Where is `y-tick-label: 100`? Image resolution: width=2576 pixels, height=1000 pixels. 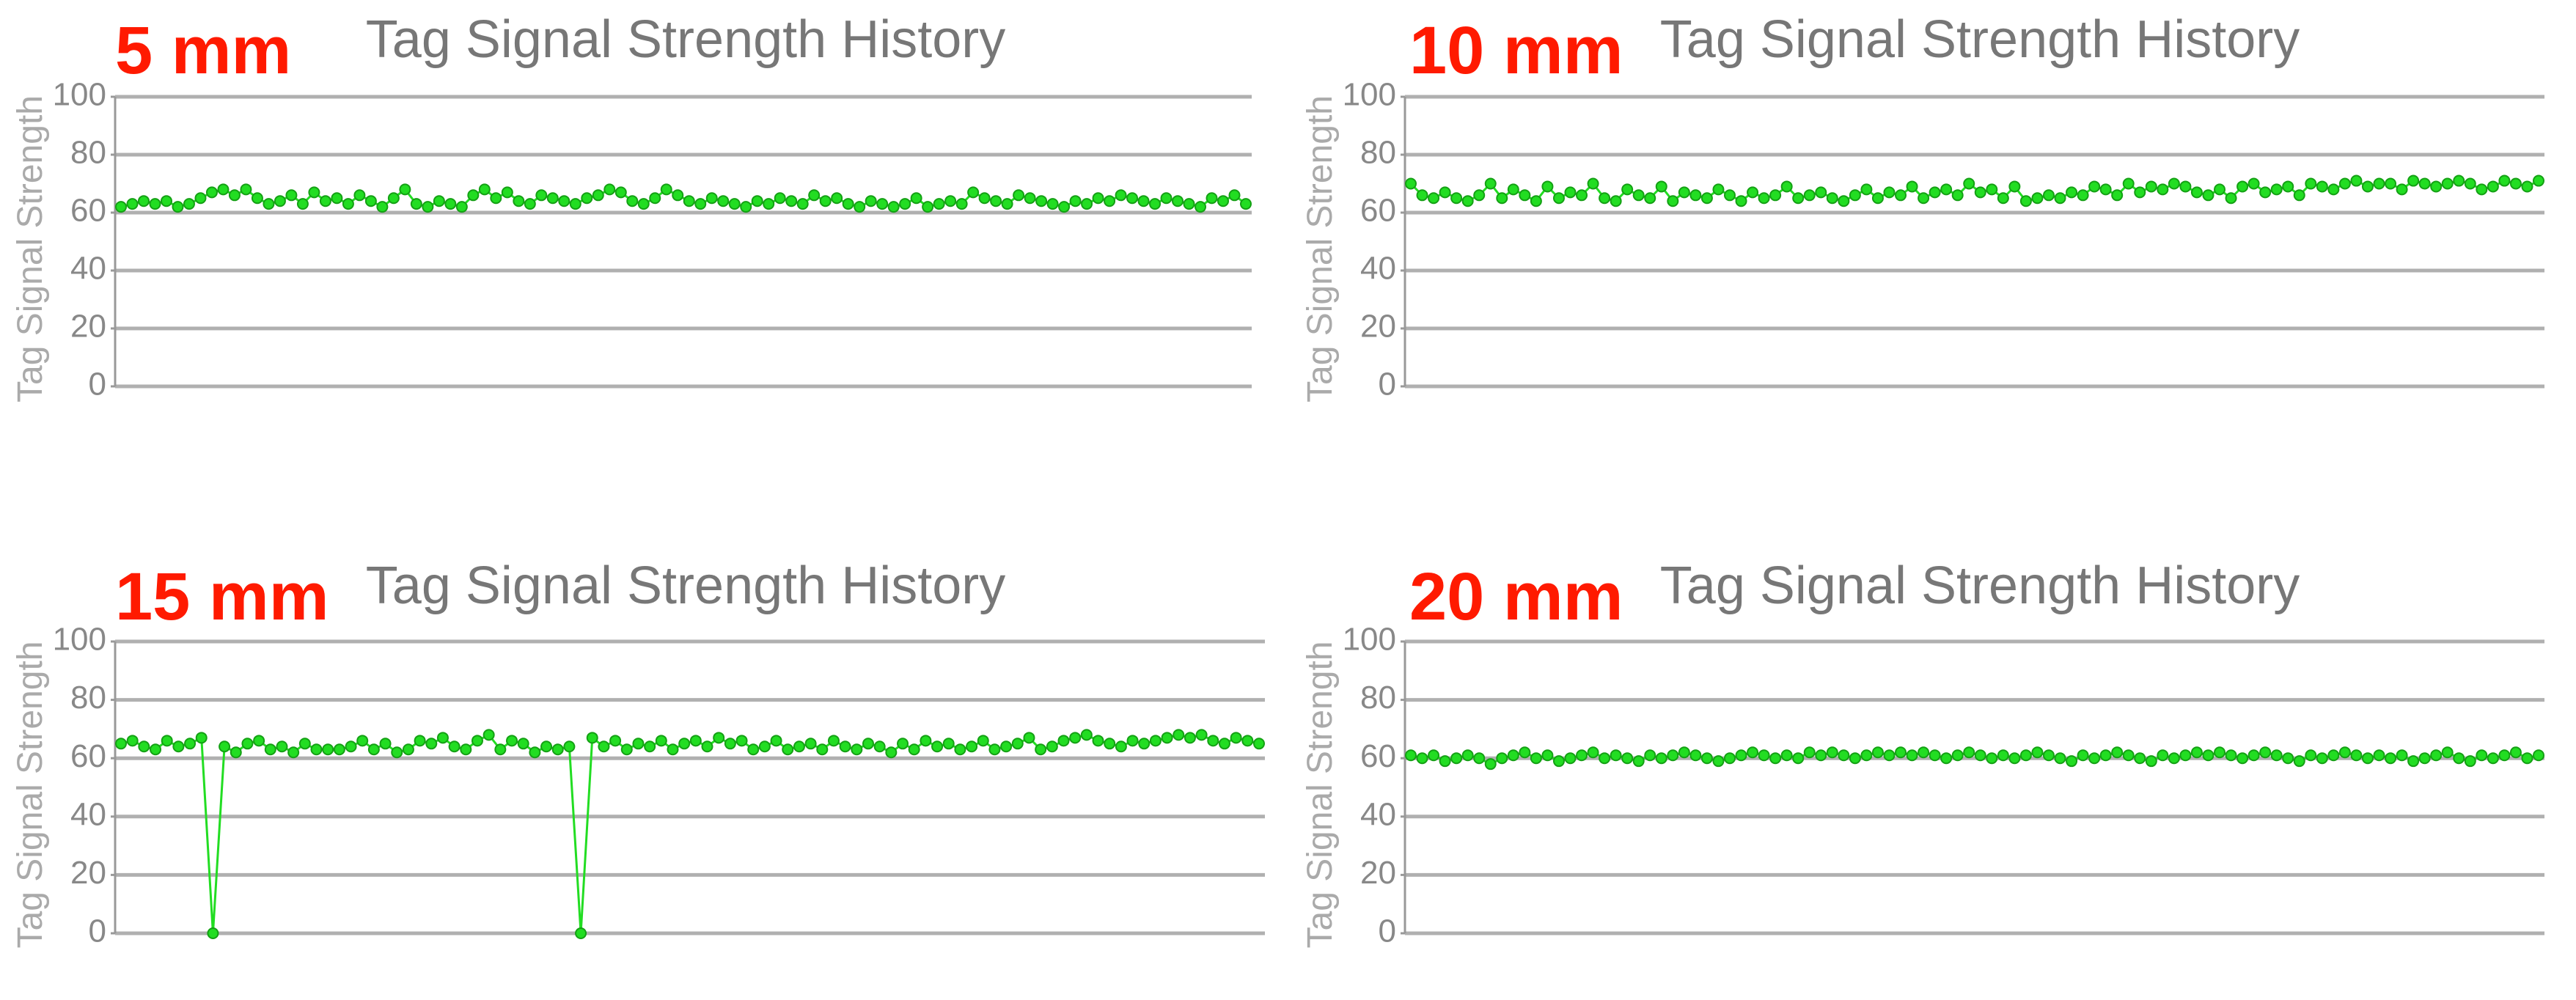
y-tick-label: 100 is located at coordinates (1370, 640).